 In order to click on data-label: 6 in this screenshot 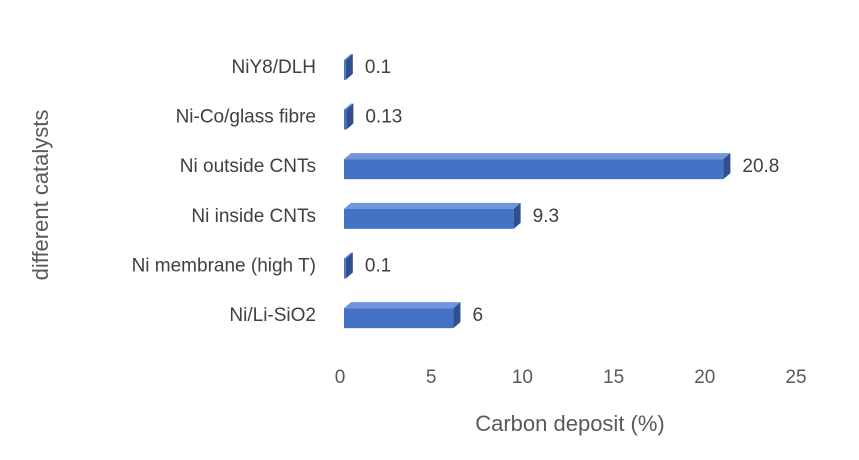, I will do `click(477, 315)`.